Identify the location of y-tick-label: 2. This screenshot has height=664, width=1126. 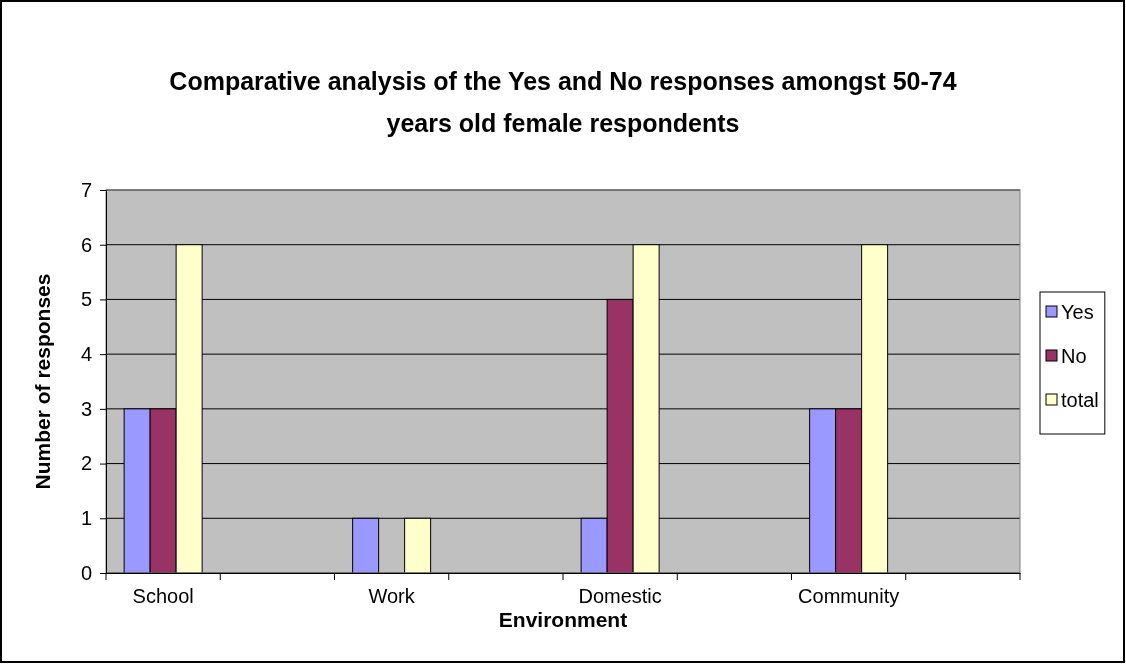
(86, 463).